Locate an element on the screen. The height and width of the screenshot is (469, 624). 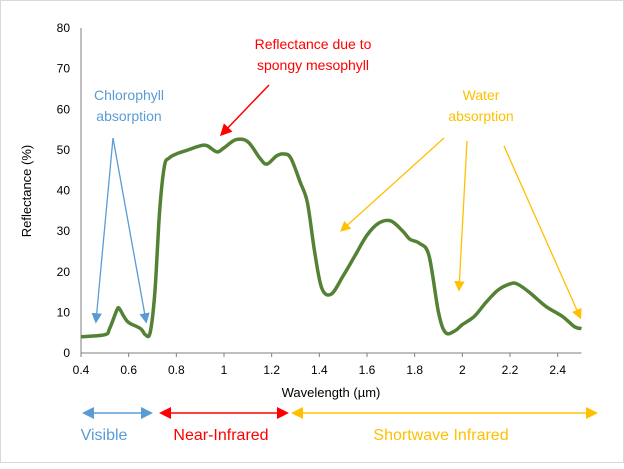
y-tick-label: 10 is located at coordinates (64, 312).